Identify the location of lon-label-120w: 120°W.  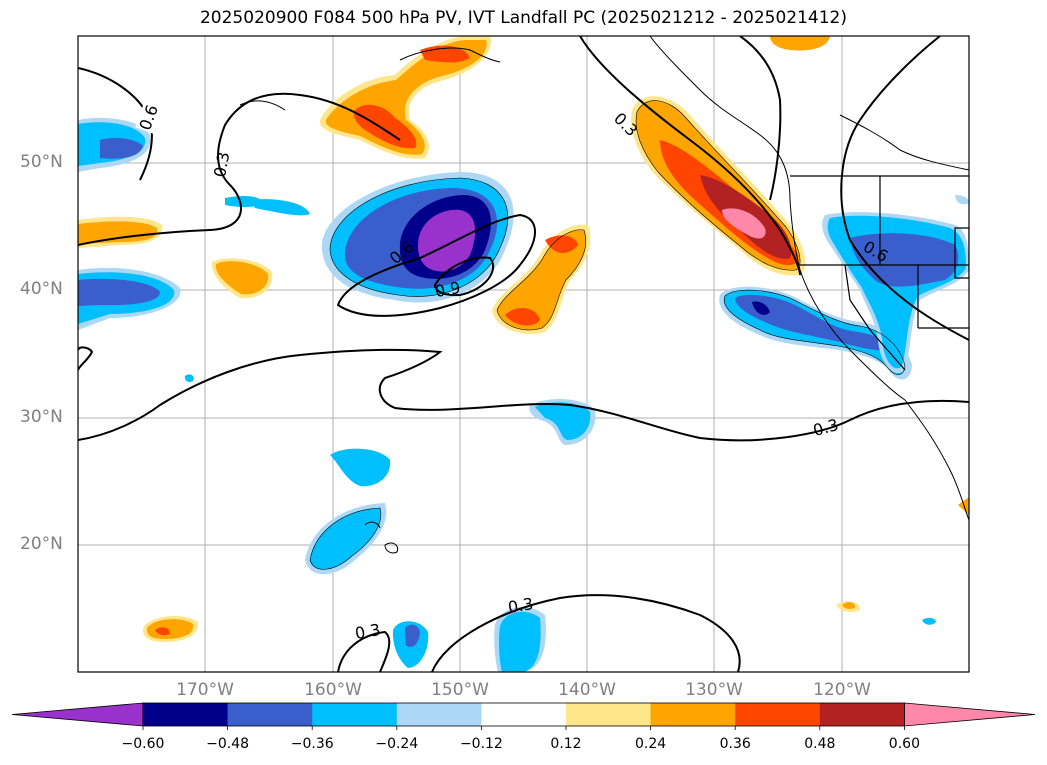
(842, 690).